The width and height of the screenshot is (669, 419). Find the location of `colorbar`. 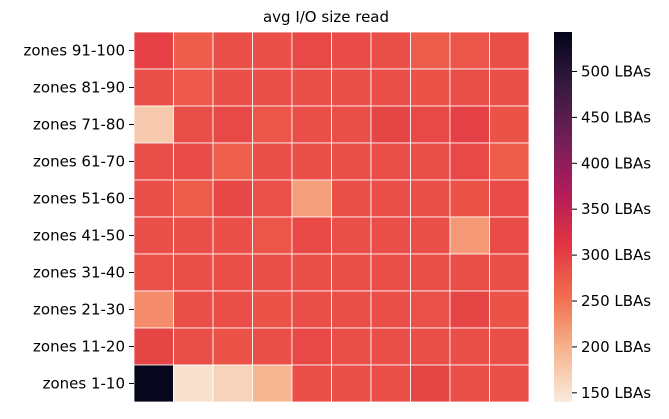

colorbar is located at coordinates (563, 217).